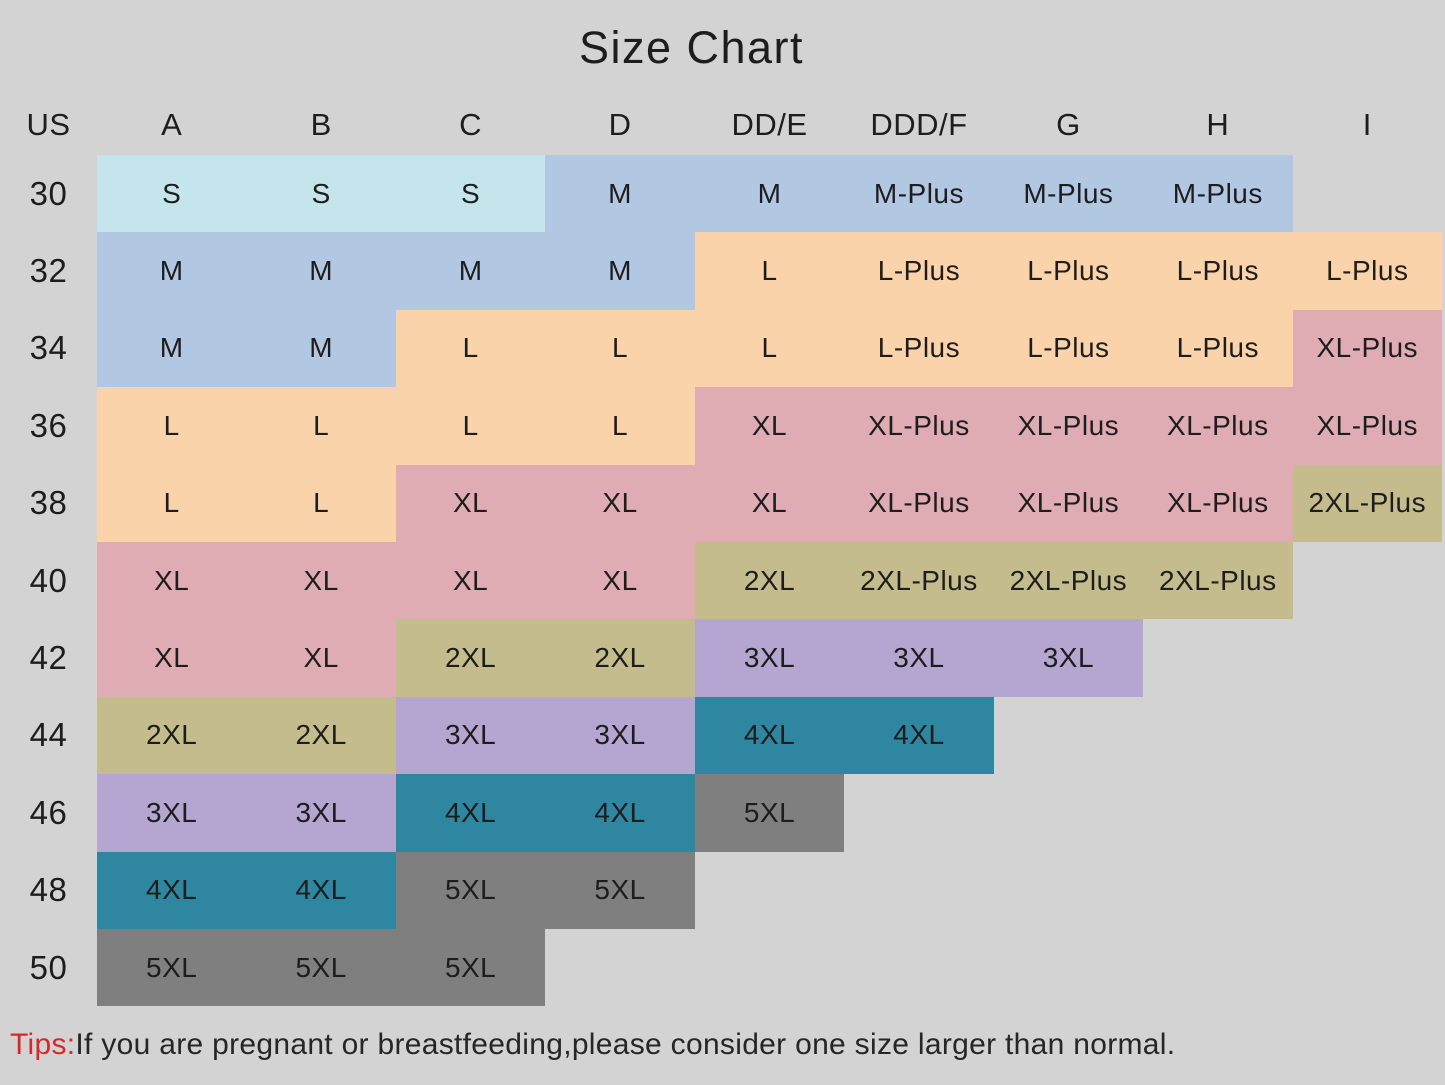 The height and width of the screenshot is (1085, 1445). Describe the element at coordinates (321, 124) in the screenshot. I see `column-header-b: B` at that location.